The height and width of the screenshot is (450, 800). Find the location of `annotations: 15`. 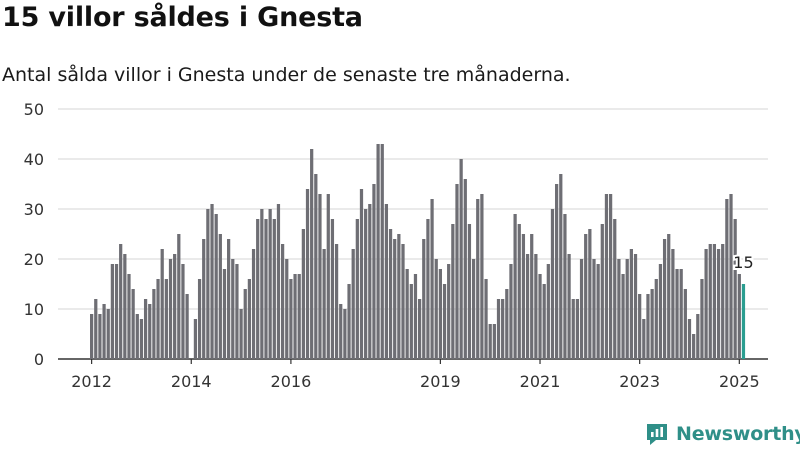

annotations: 15 is located at coordinates (743, 262).